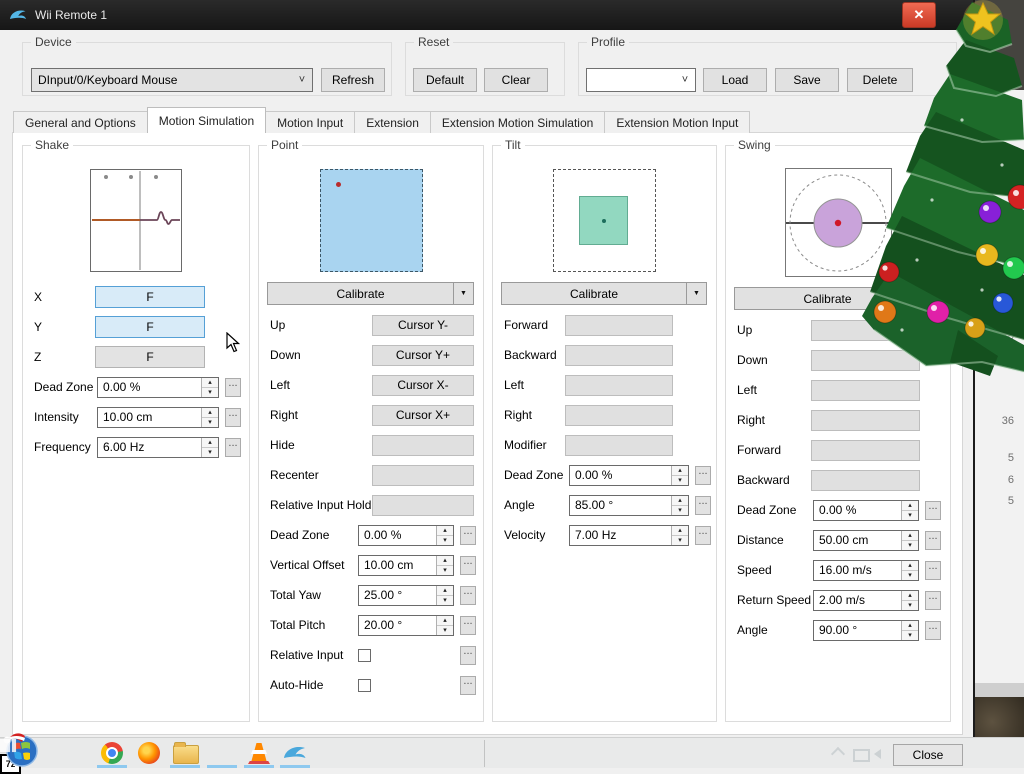 This screenshot has height=774, width=1024. I want to click on mapping-button: Cursor Y+, so click(423, 355).